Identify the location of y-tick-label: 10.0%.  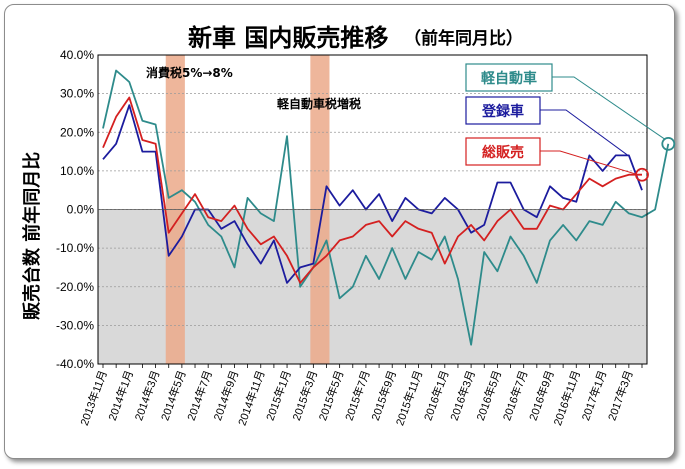
(77, 171).